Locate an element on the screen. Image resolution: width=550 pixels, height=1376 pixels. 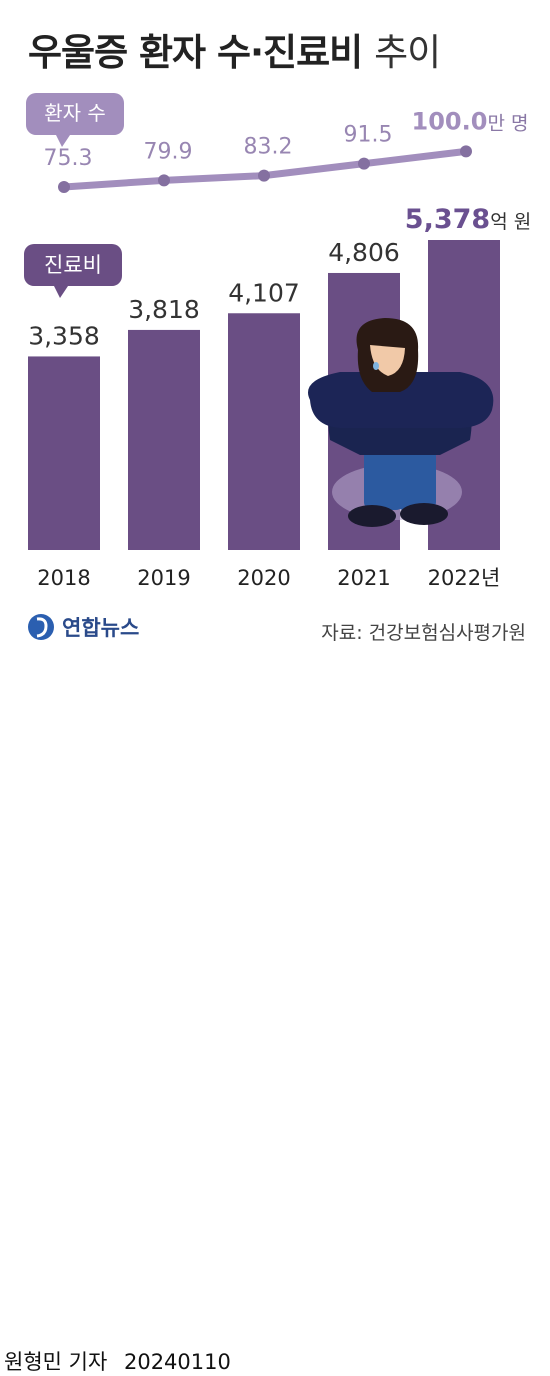
line-value-label: 75.3 is located at coordinates (68, 158).